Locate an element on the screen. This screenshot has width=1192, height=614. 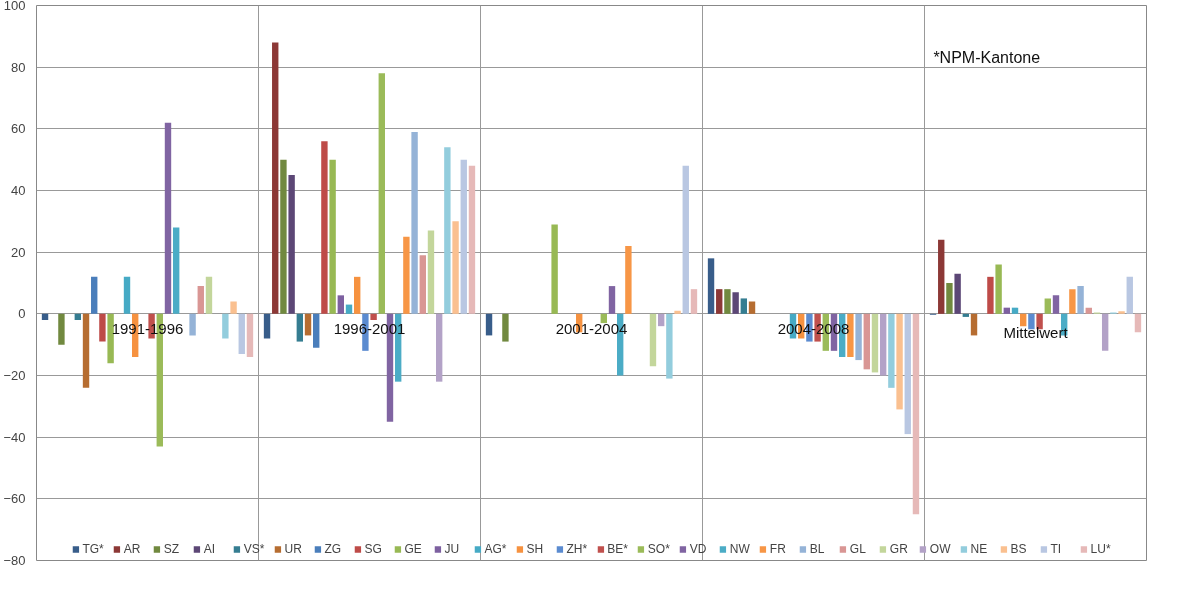
legend-label: GR is located at coordinates (899, 549).